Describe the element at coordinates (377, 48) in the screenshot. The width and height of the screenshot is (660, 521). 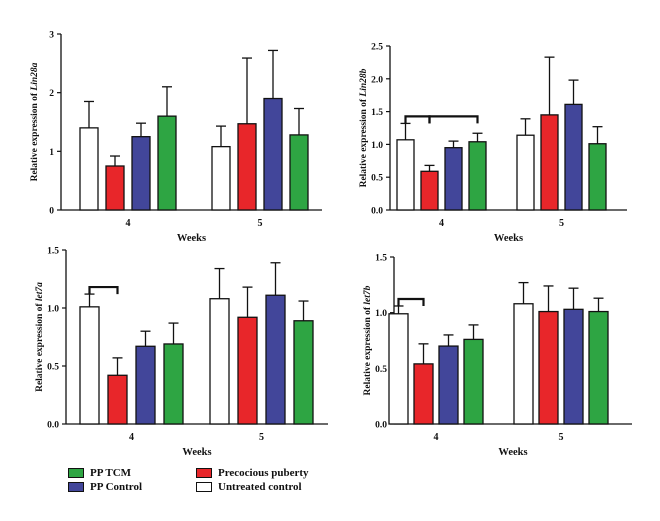
I see `y-tick-label: 2.5` at that location.